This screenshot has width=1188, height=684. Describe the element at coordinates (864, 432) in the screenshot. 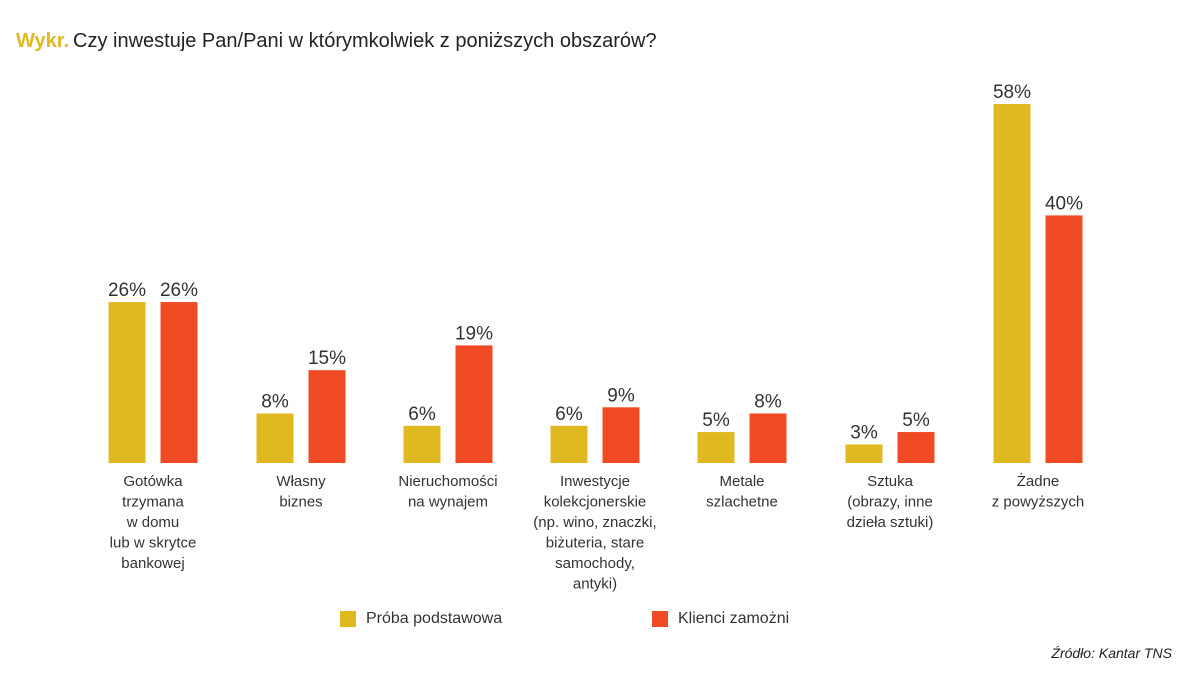

I see `data-label-proba-podstawowa-5: 3%` at that location.